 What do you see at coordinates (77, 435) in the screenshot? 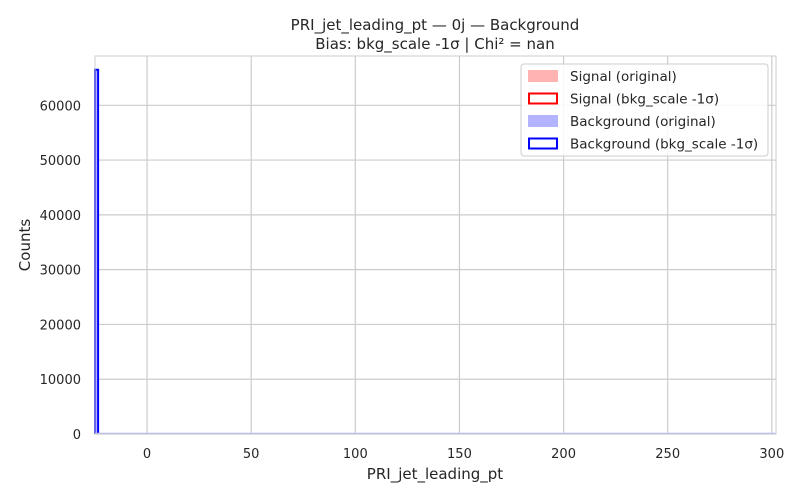
I see `y-tick-label: 0` at bounding box center [77, 435].